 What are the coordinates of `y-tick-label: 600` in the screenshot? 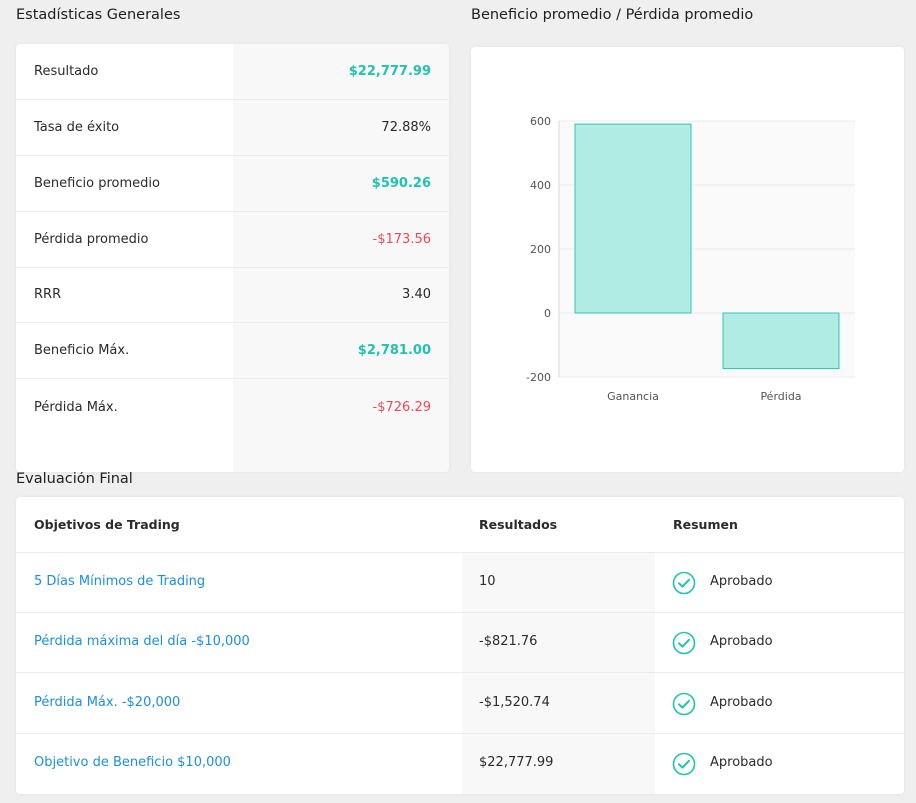 It's located at (540, 121).